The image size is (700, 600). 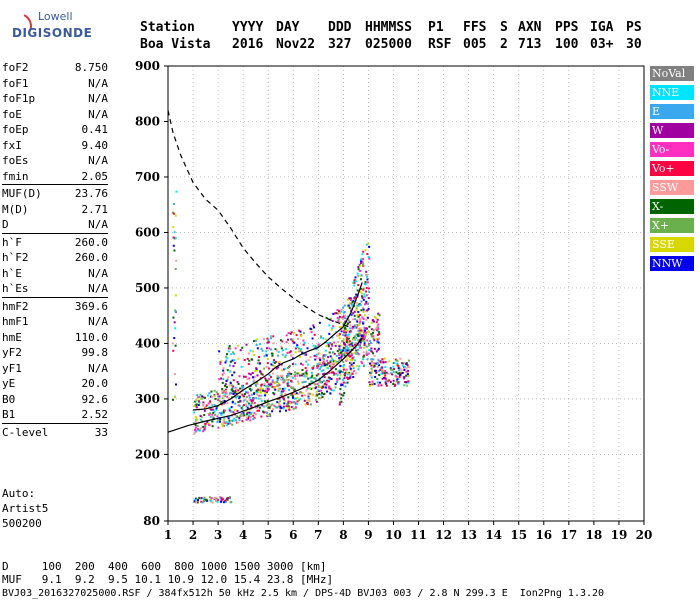 What do you see at coordinates (15, 288) in the screenshot?
I see `param-name: h`Es` at bounding box center [15, 288].